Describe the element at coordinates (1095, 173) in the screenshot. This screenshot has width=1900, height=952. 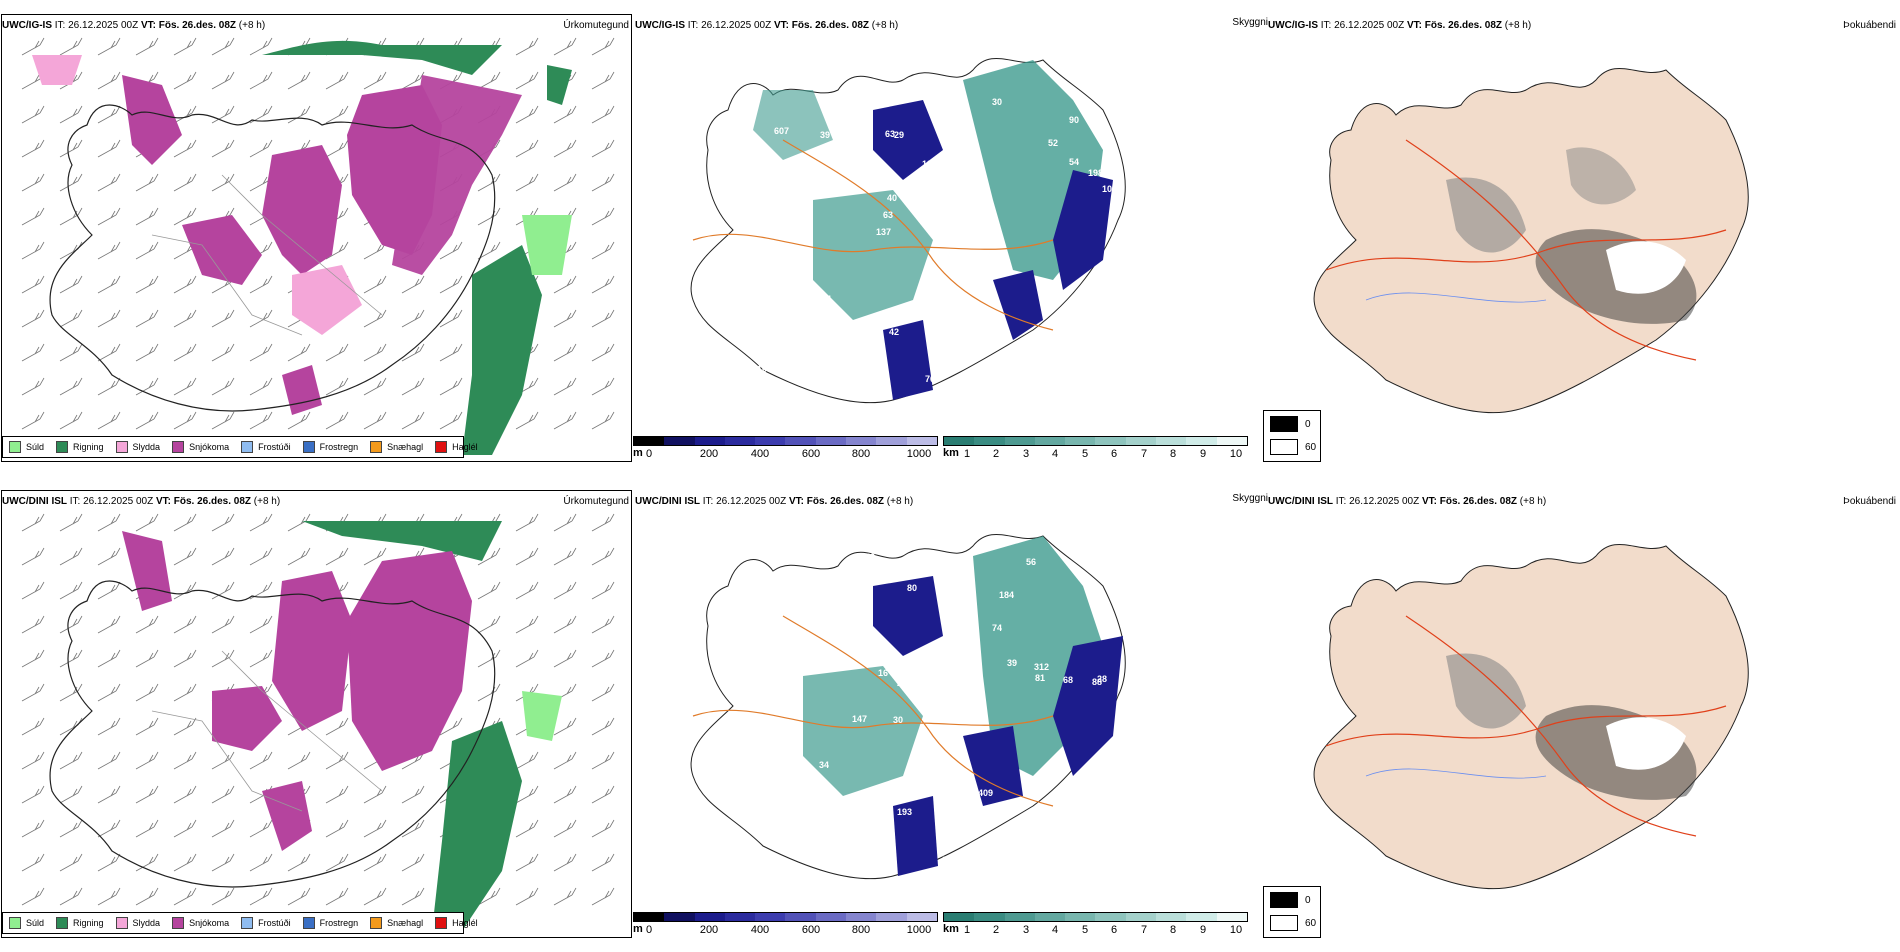
I see `visibility-value-label: 198` at that location.